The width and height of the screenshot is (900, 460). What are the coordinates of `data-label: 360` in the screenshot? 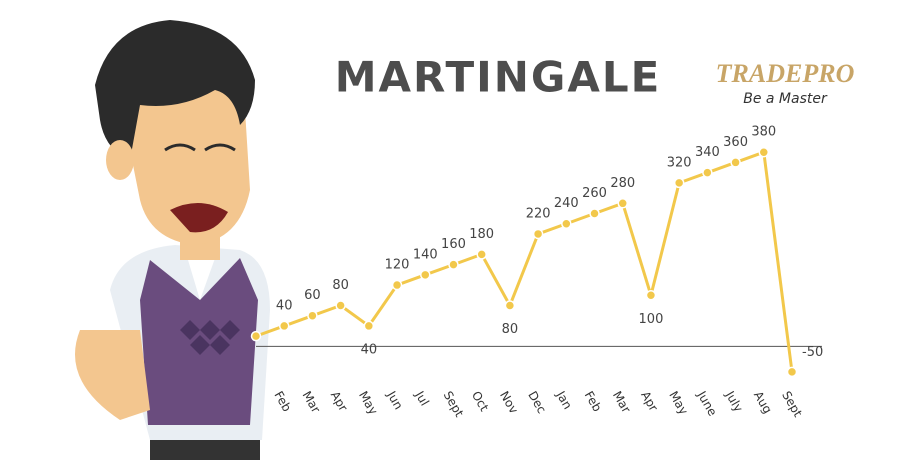 It's located at (735, 142).